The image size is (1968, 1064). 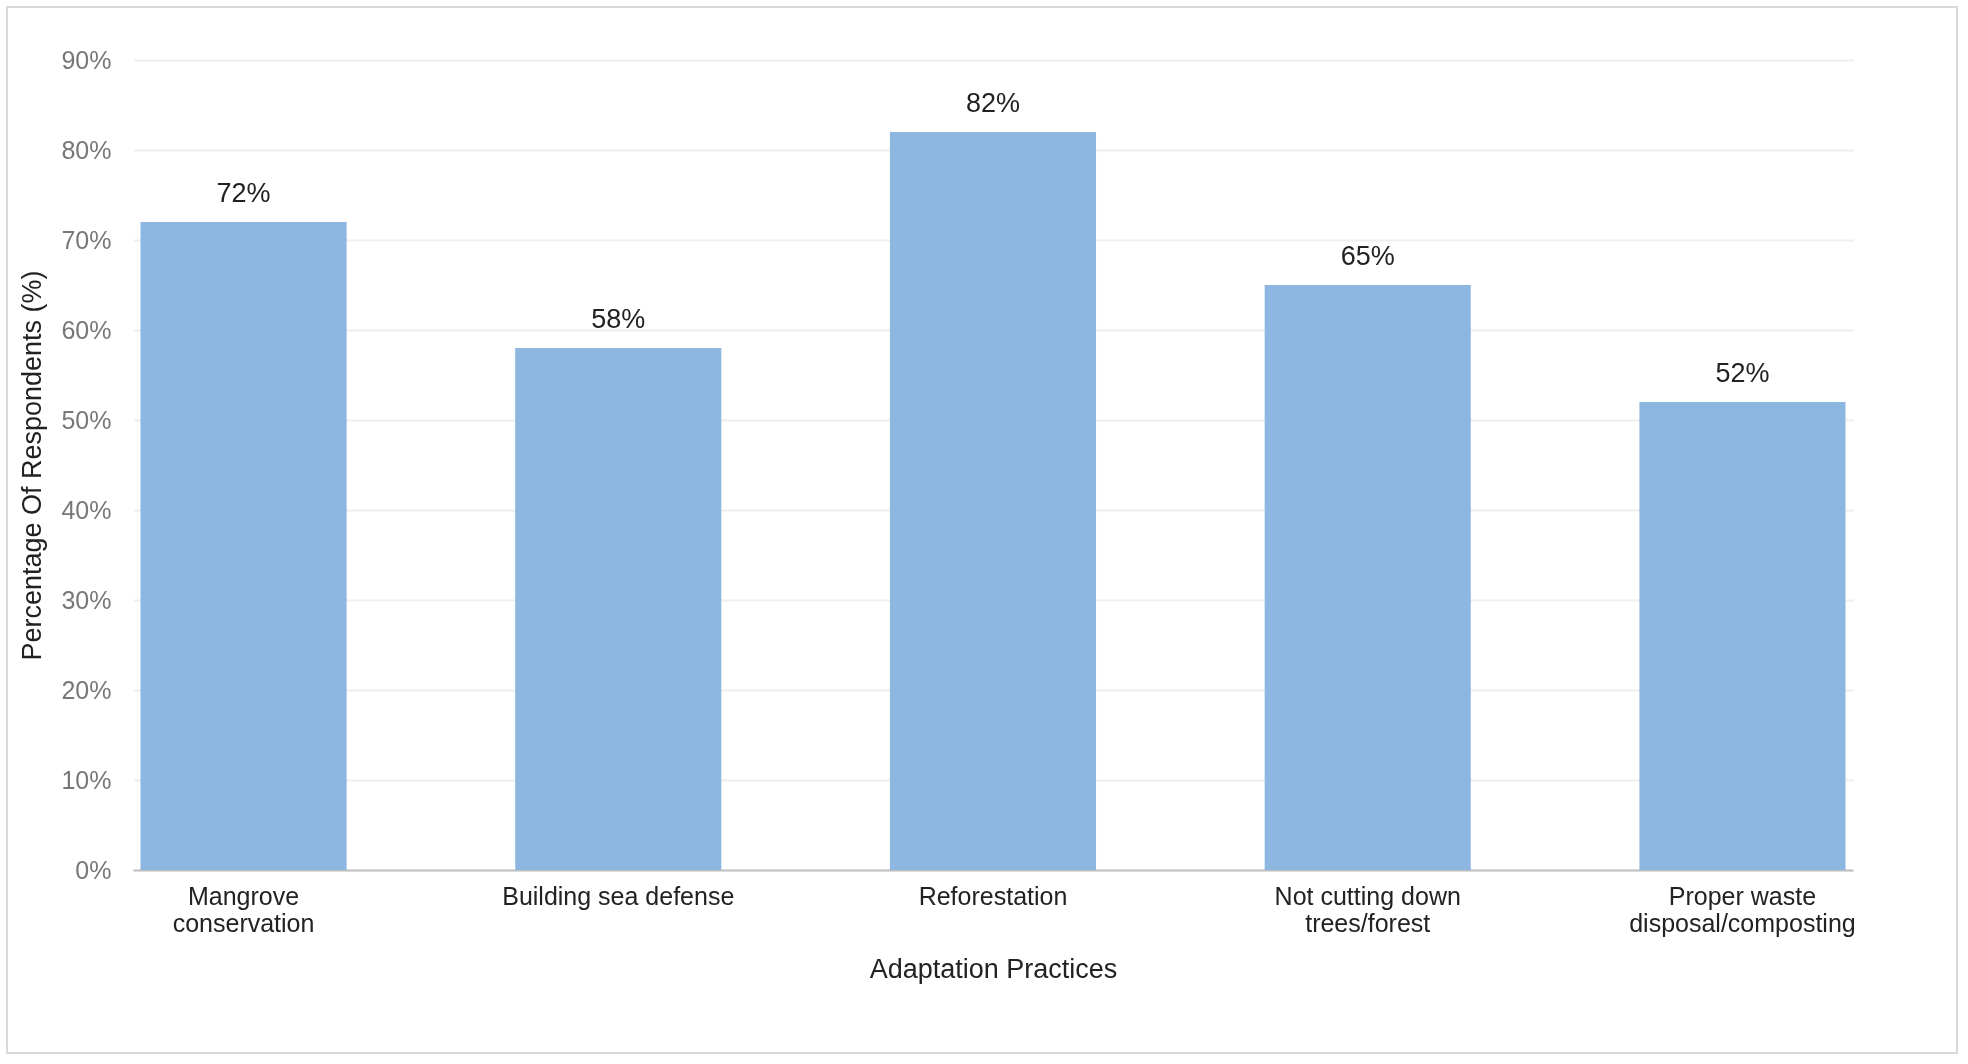 What do you see at coordinates (86, 599) in the screenshot?
I see `y-tick-label: 30%` at bounding box center [86, 599].